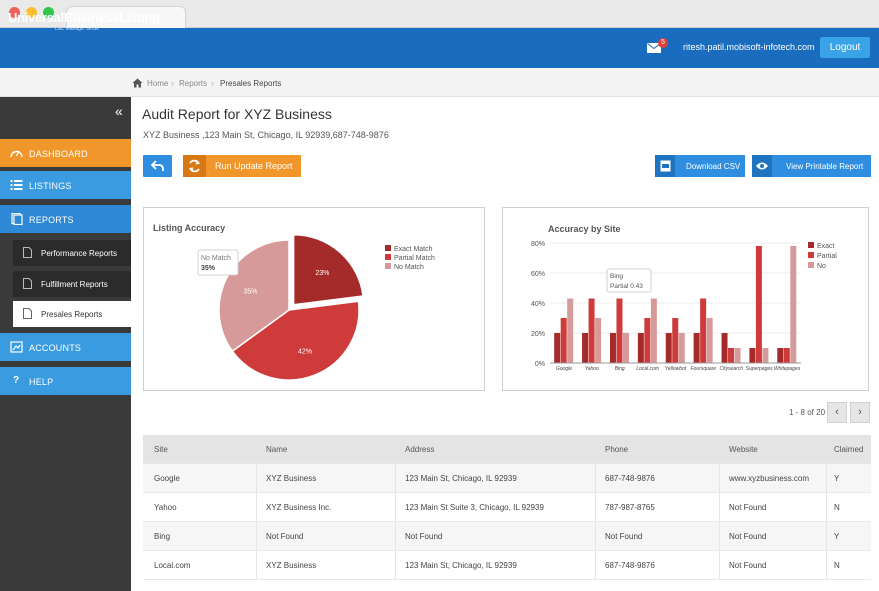 This screenshot has height=591, width=879. I want to click on sidebar-subitem-performance-reports: Performance Reports, so click(72, 253).